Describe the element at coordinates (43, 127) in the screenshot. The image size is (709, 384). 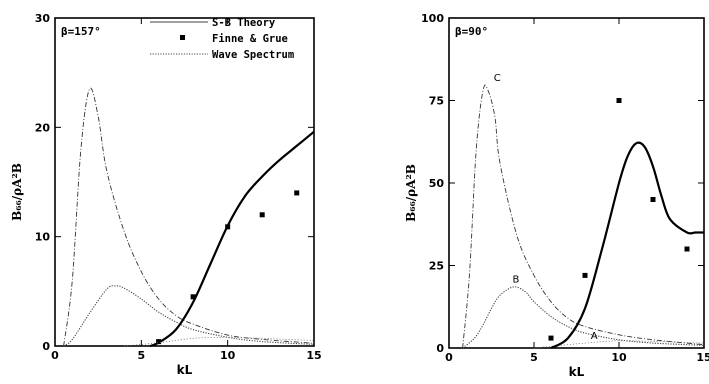
I see `y-tick-label: 20` at that location.